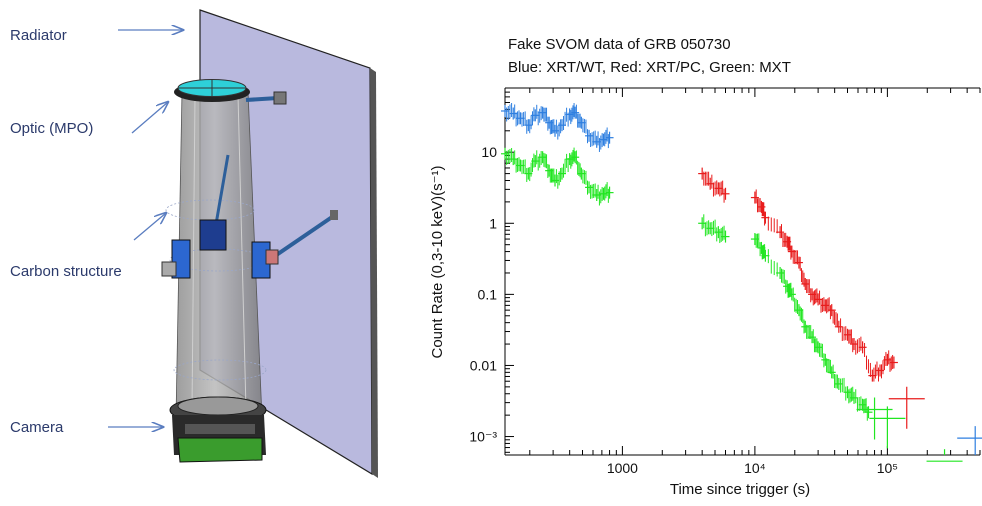  What do you see at coordinates (489, 152) in the screenshot?
I see `y-tick-label: 10` at bounding box center [489, 152].